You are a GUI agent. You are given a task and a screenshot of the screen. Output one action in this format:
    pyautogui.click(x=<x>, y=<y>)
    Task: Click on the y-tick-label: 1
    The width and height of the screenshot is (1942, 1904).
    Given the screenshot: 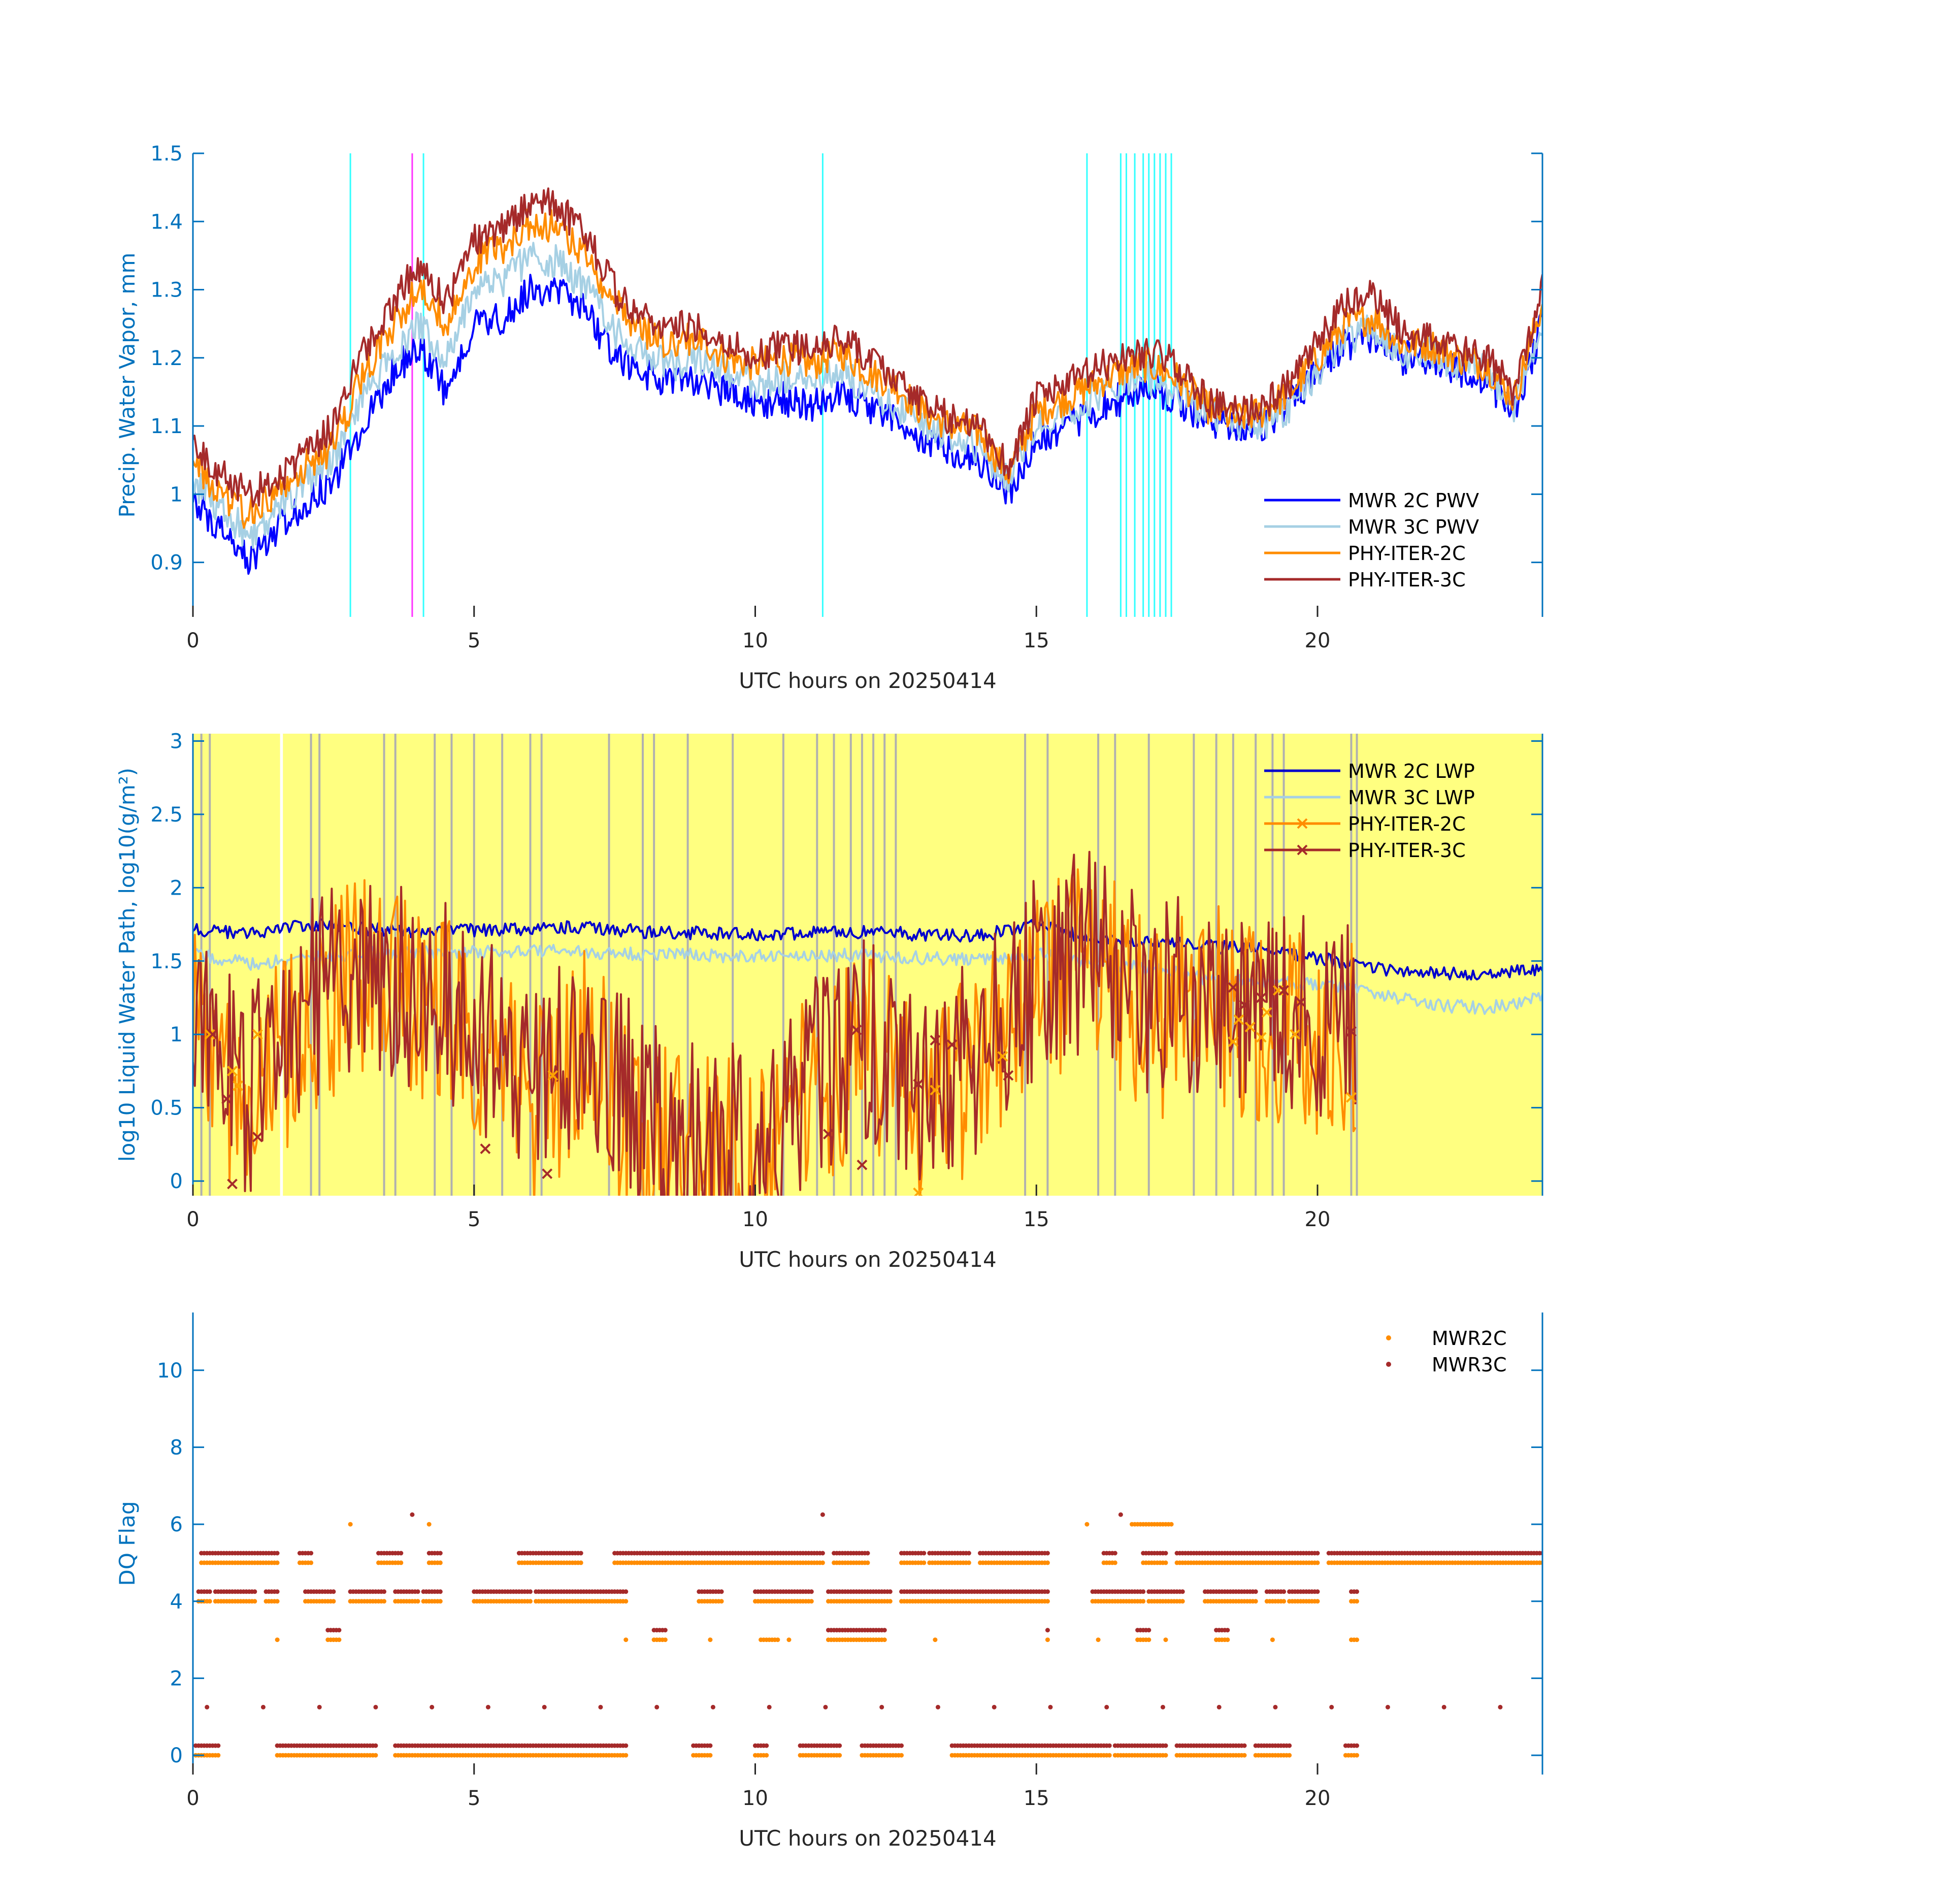 What is the action you would take?
    pyautogui.click(x=176, y=1034)
    